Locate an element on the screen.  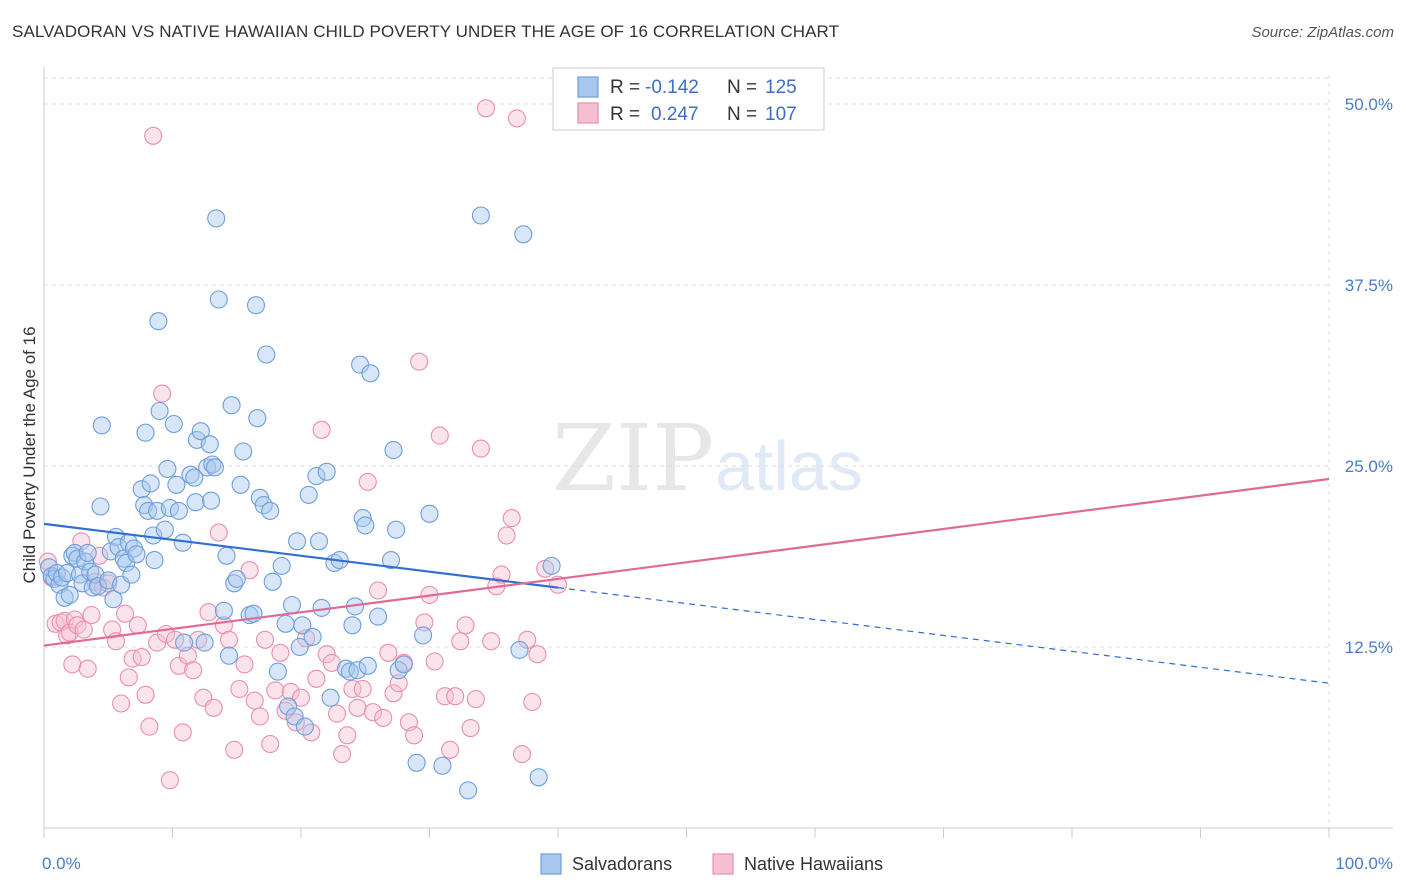
legend-r-label-native-hawaiians: R = is located at coordinates (625, 114).